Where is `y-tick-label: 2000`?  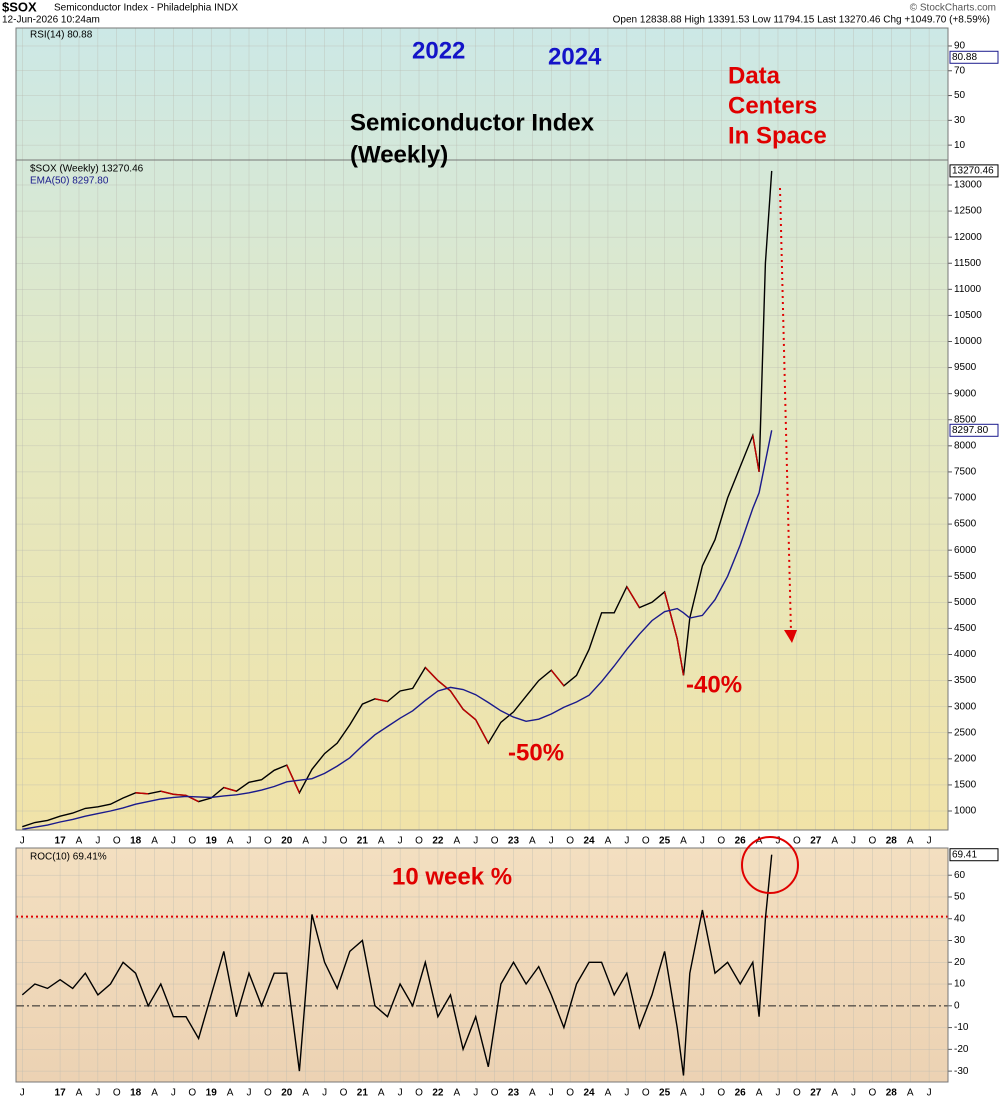 y-tick-label: 2000 is located at coordinates (965, 758).